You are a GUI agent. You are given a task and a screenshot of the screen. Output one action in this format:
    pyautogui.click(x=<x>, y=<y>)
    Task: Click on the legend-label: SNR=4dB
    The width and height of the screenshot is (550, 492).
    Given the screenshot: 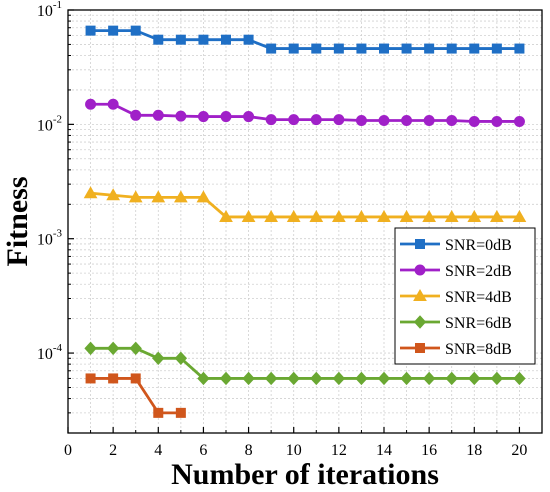 What is the action you would take?
    pyautogui.click(x=478, y=297)
    